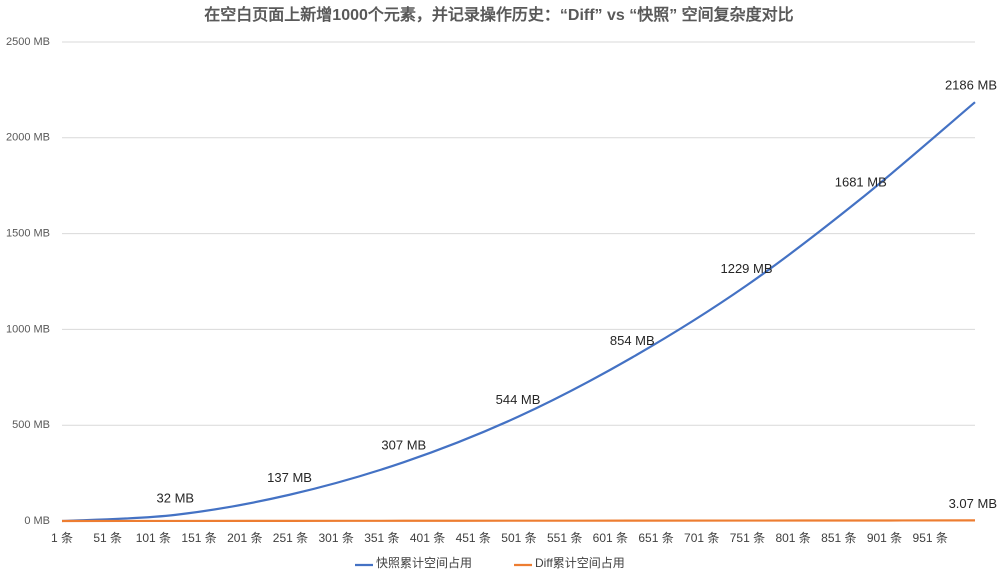  I want to click on series-line, so click(518, 521).